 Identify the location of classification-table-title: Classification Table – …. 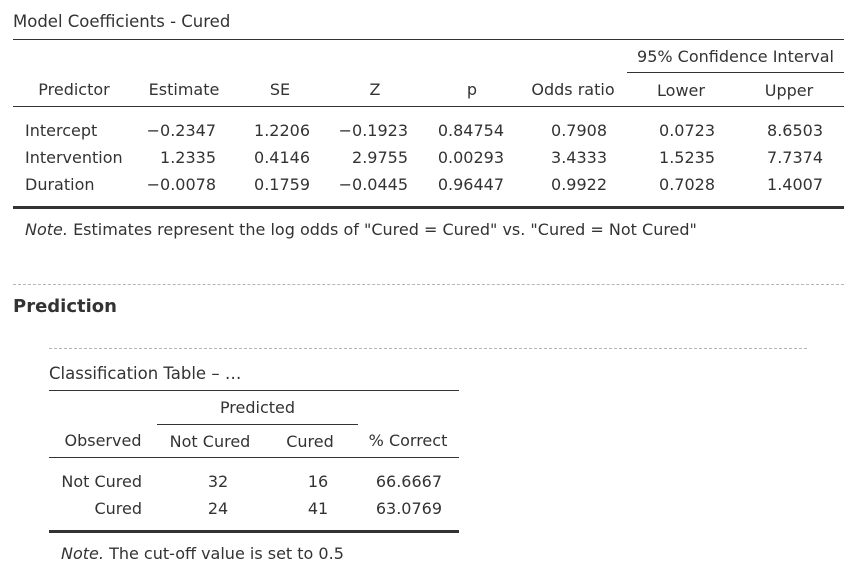
(145, 373).